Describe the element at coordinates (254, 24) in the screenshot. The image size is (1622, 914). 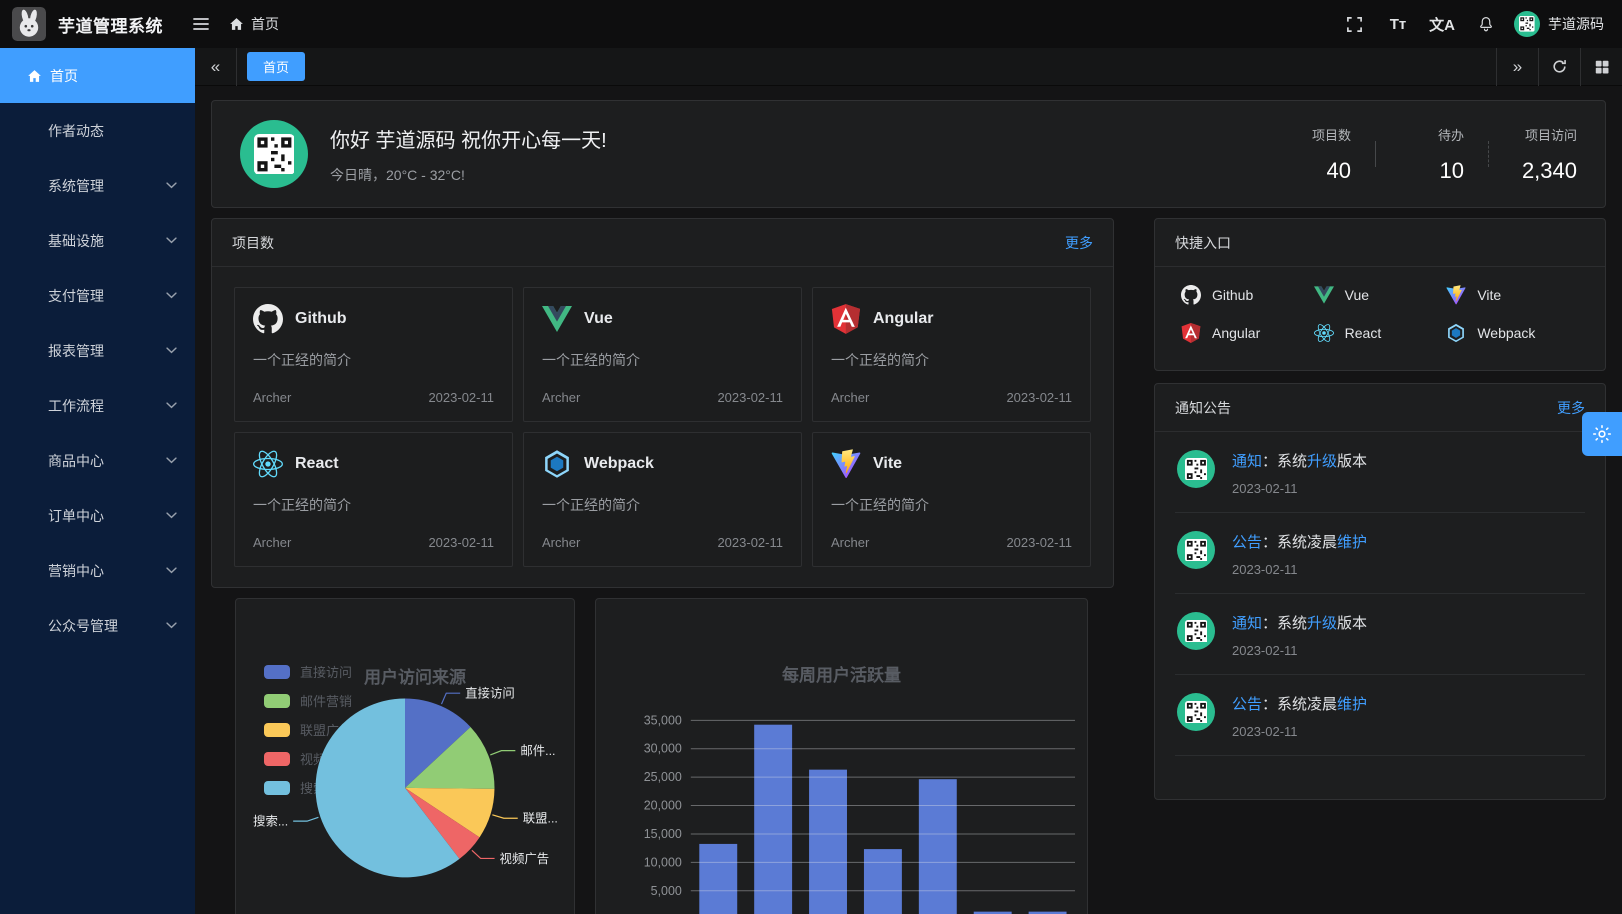
I see `breadcrumb: 首页` at that location.